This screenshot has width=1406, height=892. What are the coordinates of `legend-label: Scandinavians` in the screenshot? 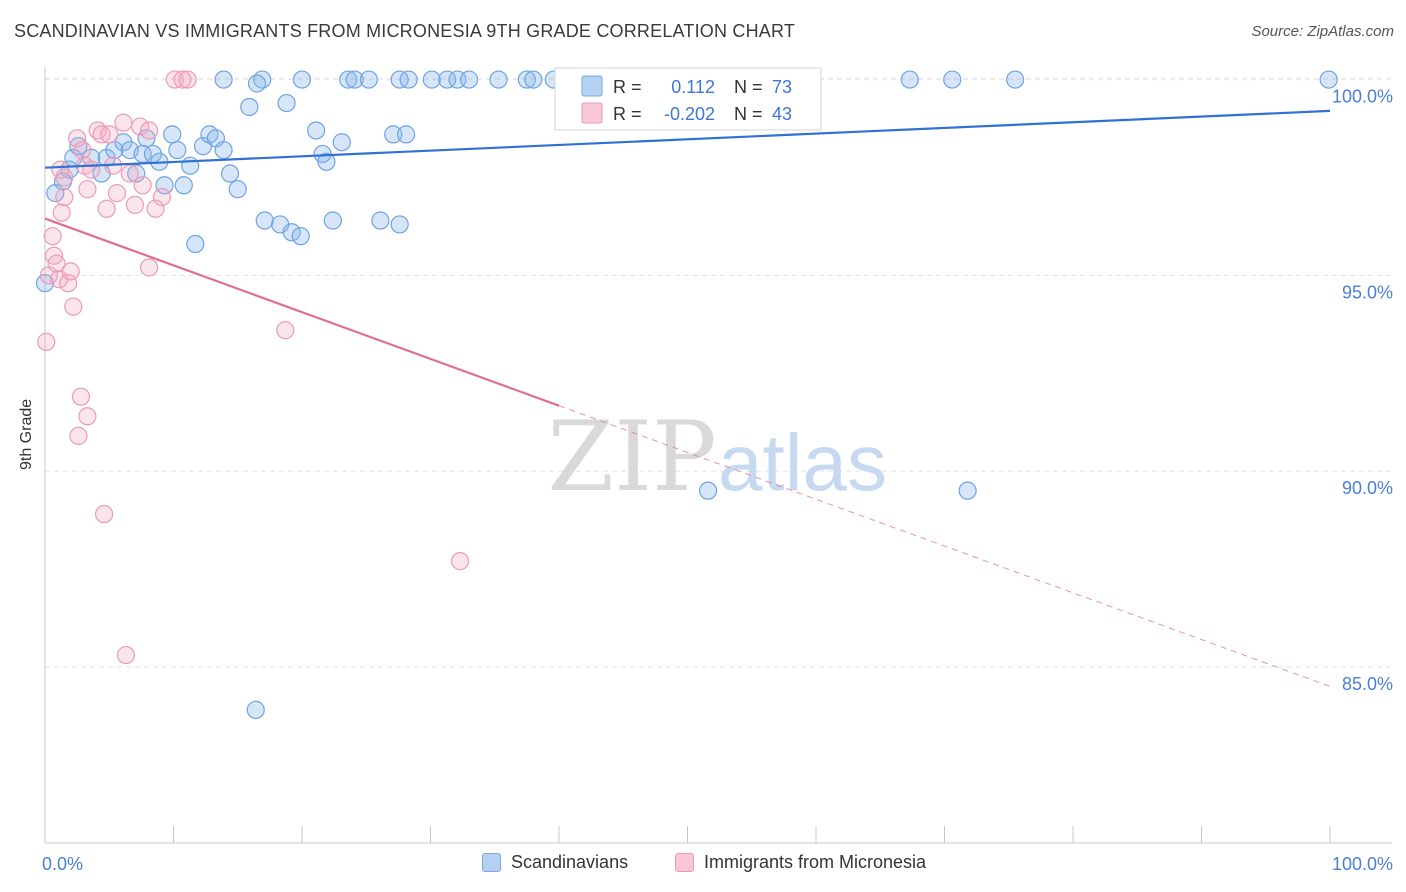 It's located at (570, 862).